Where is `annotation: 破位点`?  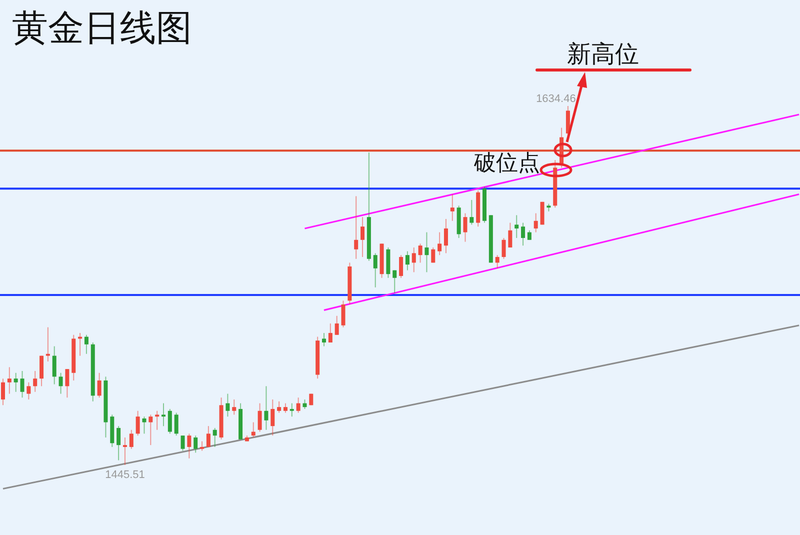 annotation: 破位点 is located at coordinates (506, 163).